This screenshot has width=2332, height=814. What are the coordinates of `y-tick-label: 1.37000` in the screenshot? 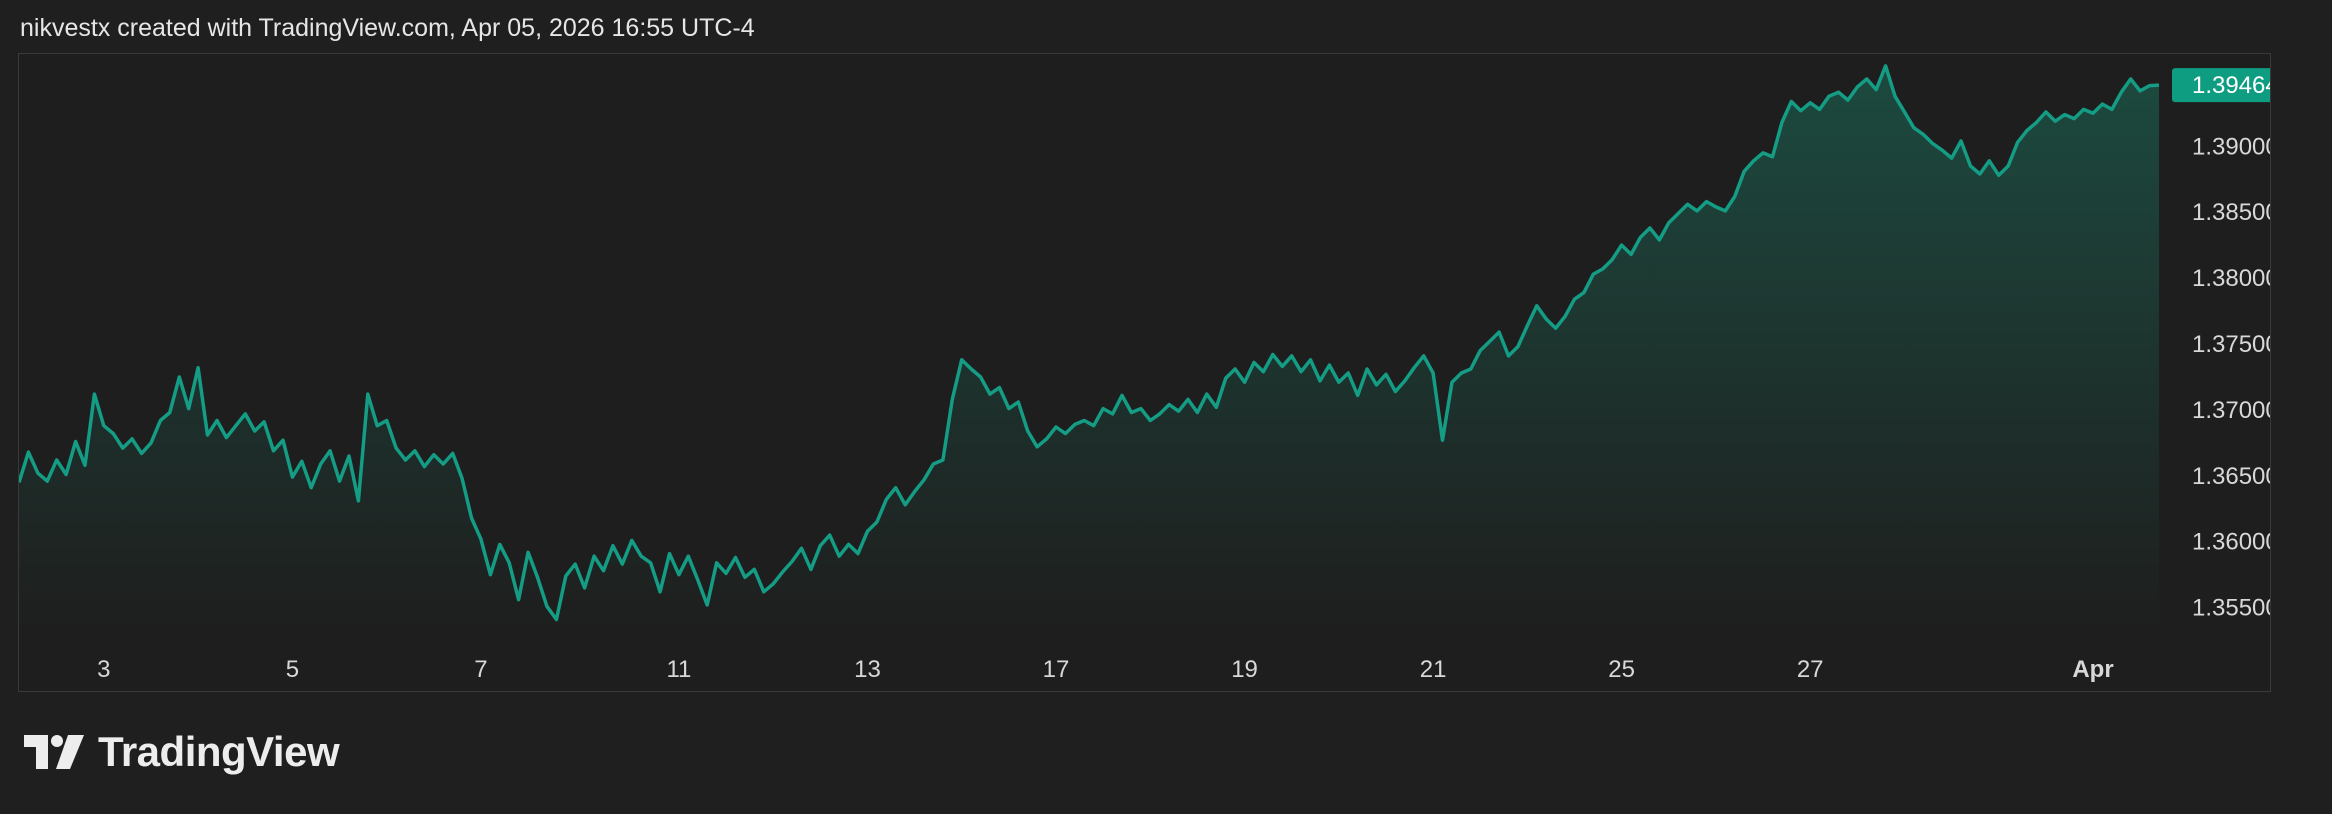 It's located at (2231, 410).